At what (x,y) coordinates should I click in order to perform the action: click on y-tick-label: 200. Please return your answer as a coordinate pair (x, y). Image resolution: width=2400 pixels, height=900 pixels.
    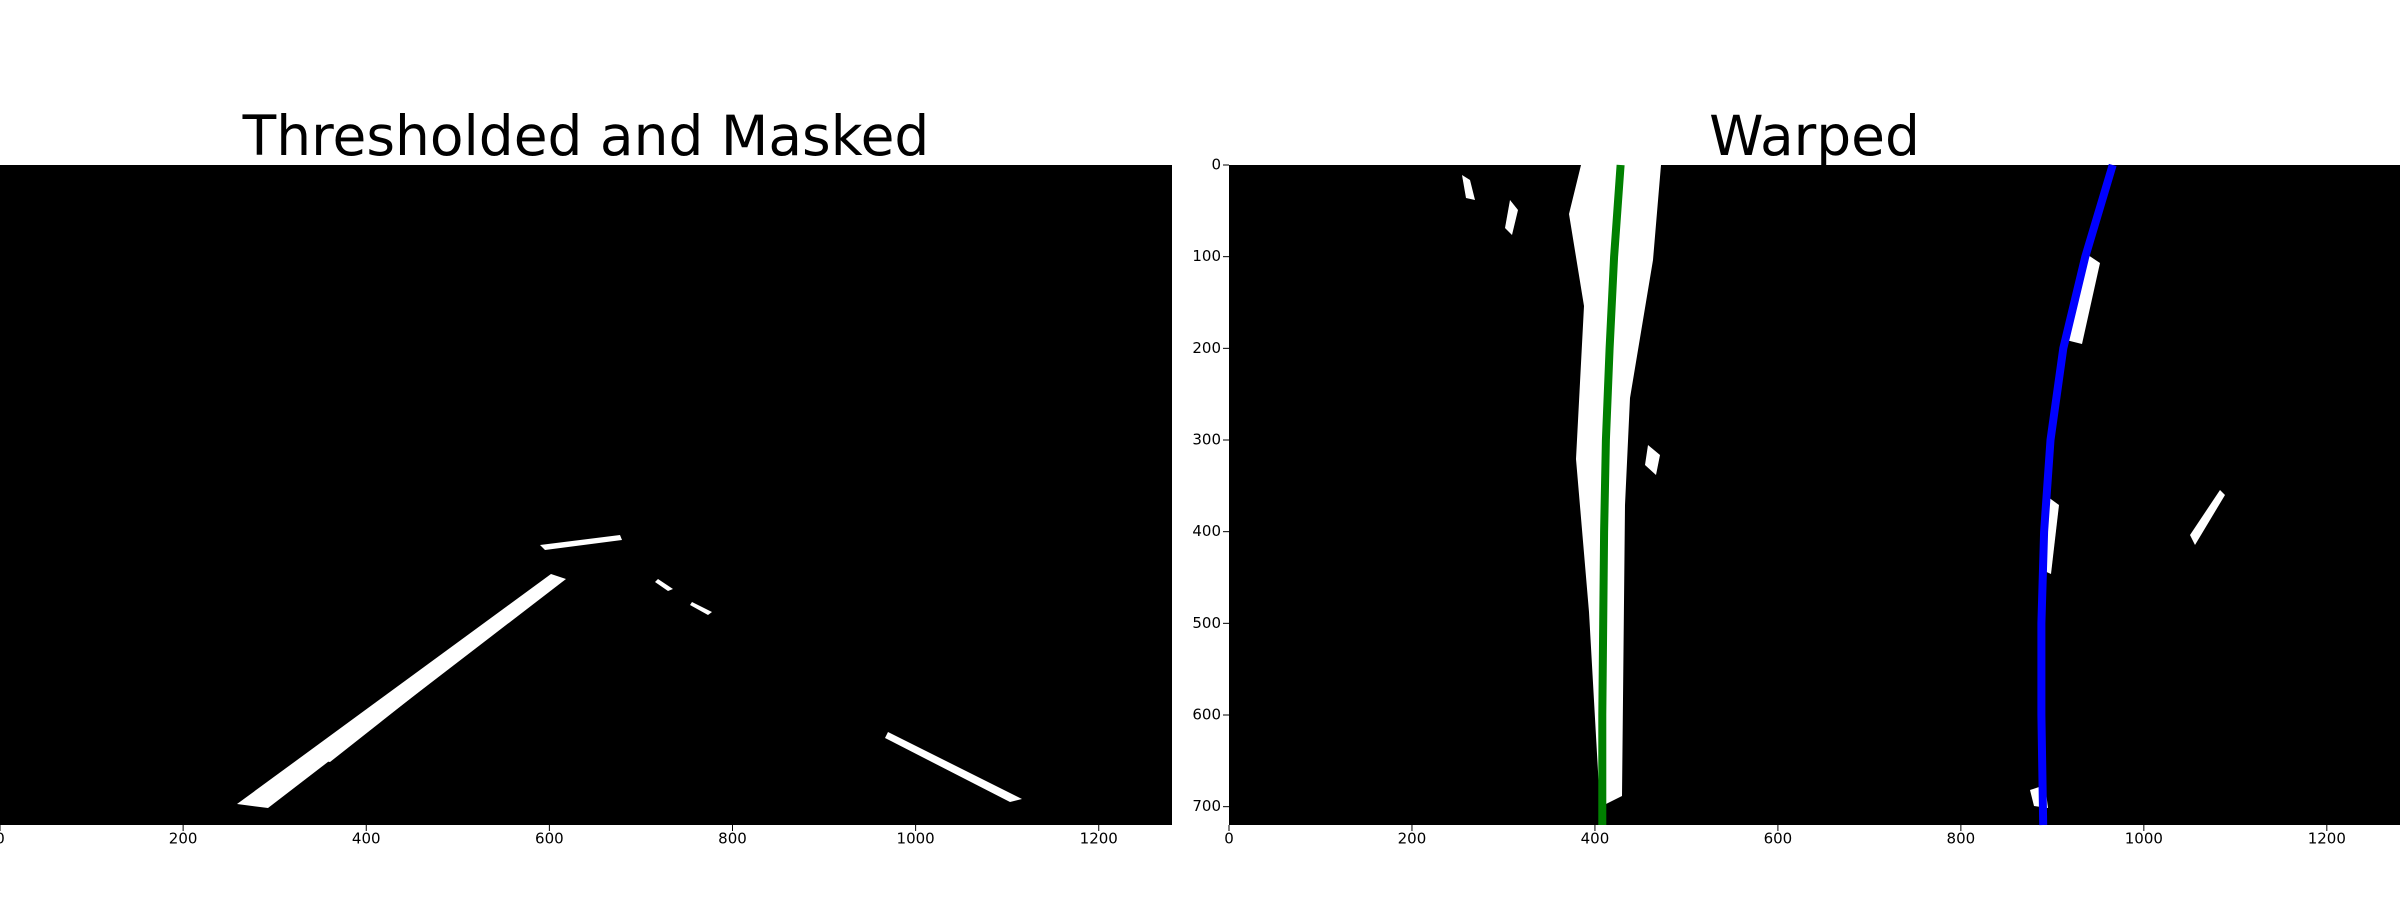
    Looking at the image, I should click on (1206, 348).